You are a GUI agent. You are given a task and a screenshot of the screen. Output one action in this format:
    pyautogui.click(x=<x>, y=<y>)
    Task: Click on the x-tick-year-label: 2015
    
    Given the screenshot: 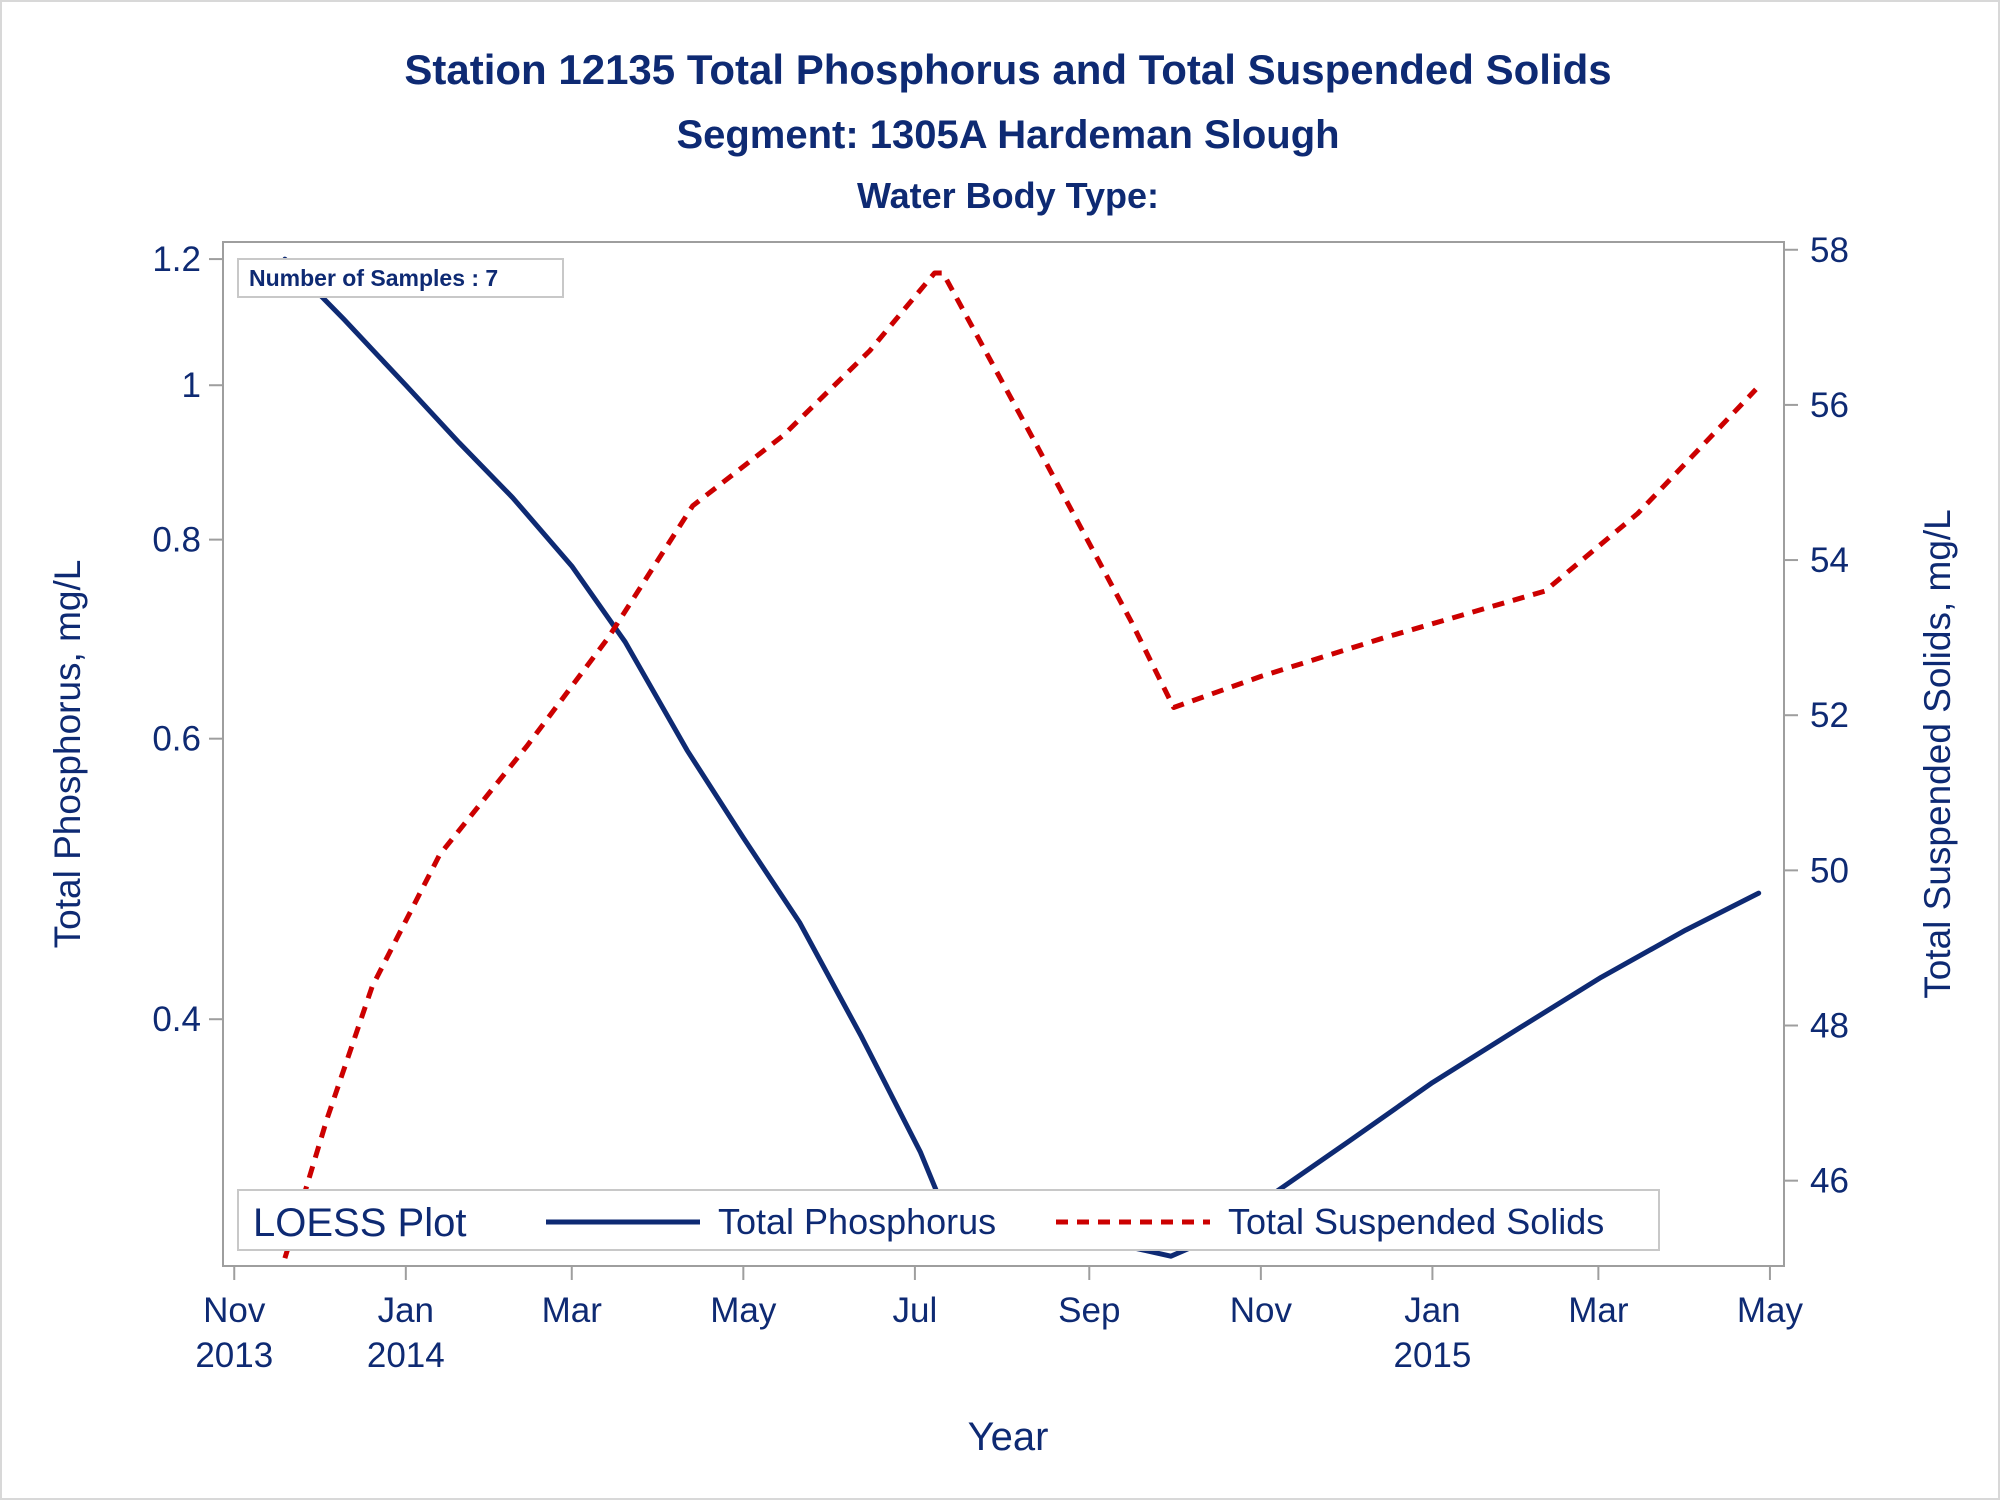 What is the action you would take?
    pyautogui.click(x=1432, y=1355)
    